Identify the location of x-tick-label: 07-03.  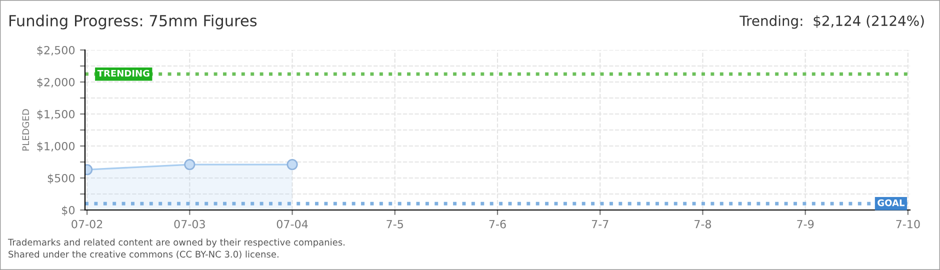
(189, 224).